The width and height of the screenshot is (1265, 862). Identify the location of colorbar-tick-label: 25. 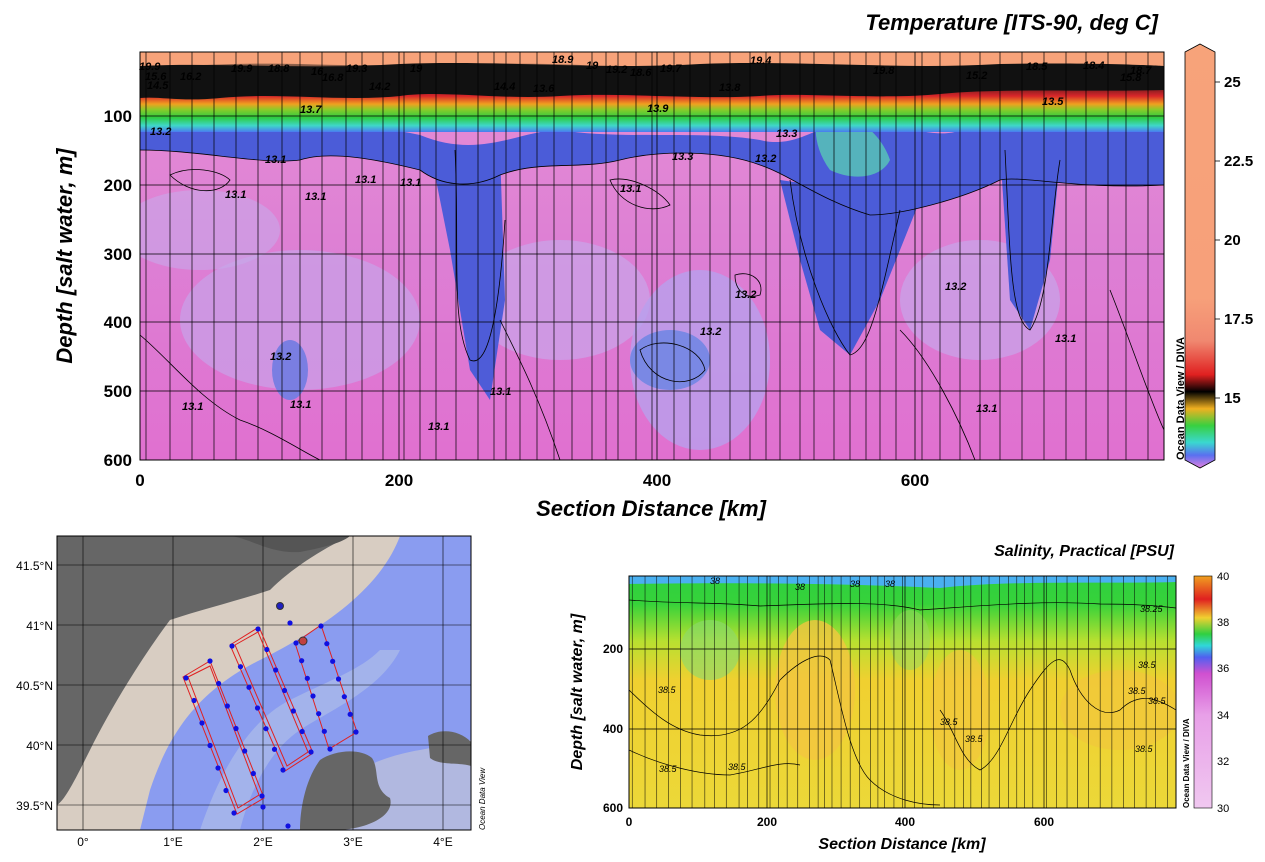
(1232, 82).